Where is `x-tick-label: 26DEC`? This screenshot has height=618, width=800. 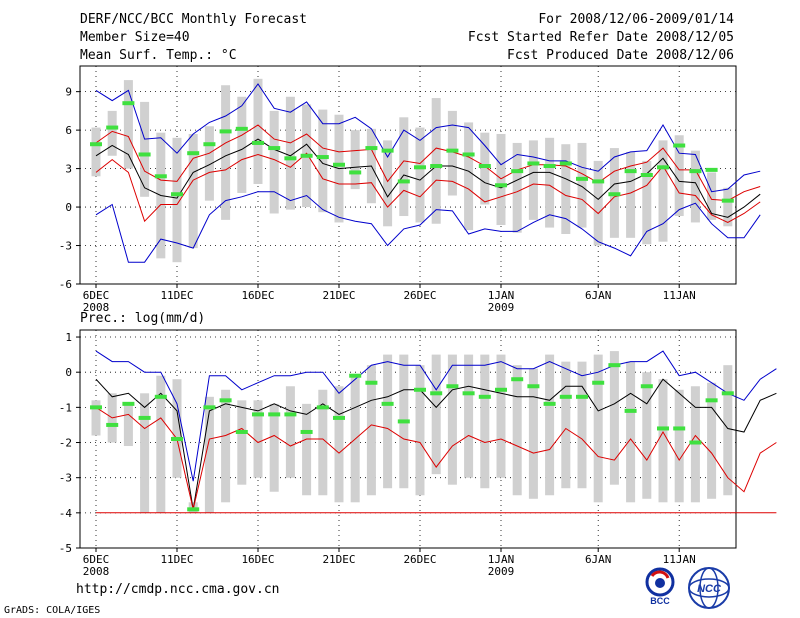
x-tick-label: 26DEC is located at coordinates (419, 559).